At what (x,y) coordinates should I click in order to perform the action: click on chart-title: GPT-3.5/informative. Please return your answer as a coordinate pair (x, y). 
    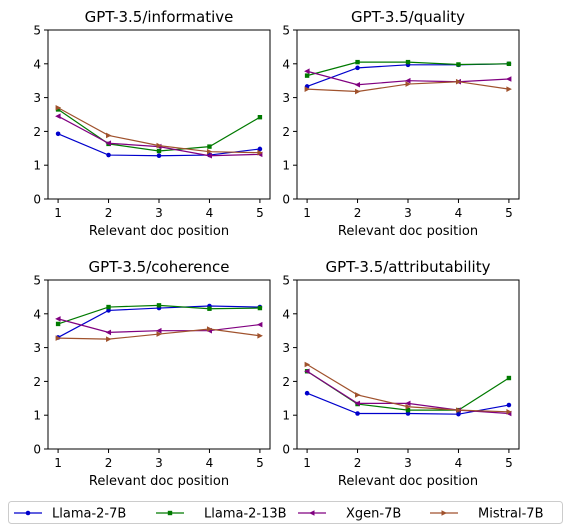
    Looking at the image, I should click on (159, 17).